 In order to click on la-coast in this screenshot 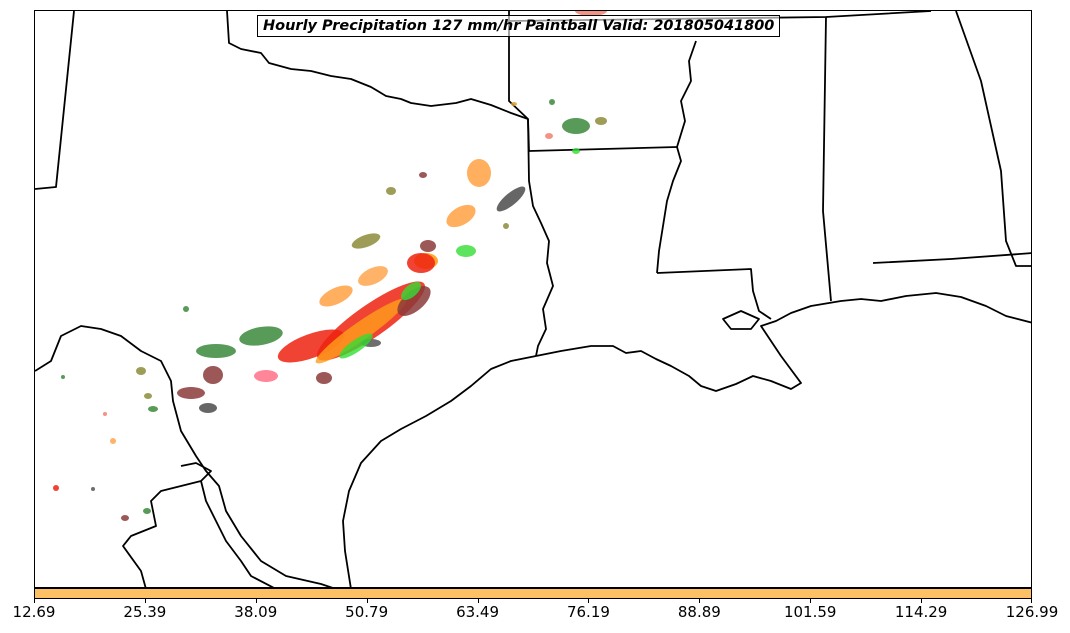, I will do `click(783, 342)`.